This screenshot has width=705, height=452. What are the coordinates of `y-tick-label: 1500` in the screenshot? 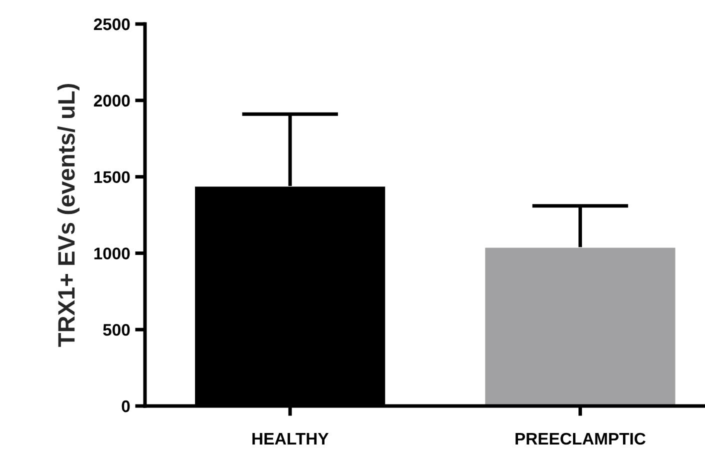 It's located at (112, 177).